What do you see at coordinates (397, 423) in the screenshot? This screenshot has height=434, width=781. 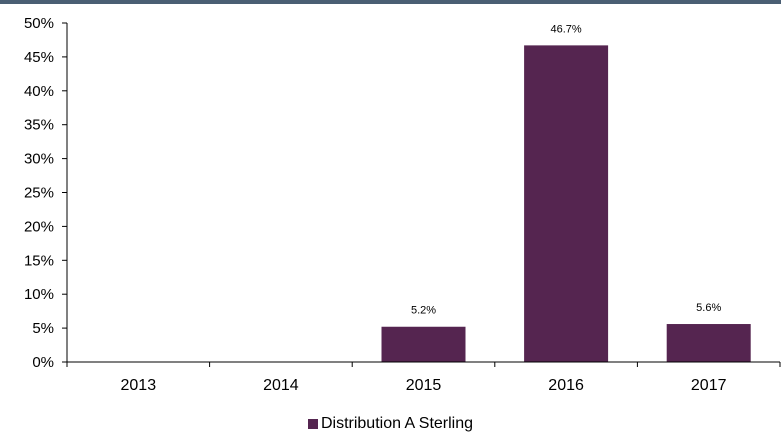 I see `legend-label: Distribution A Sterling` at bounding box center [397, 423].